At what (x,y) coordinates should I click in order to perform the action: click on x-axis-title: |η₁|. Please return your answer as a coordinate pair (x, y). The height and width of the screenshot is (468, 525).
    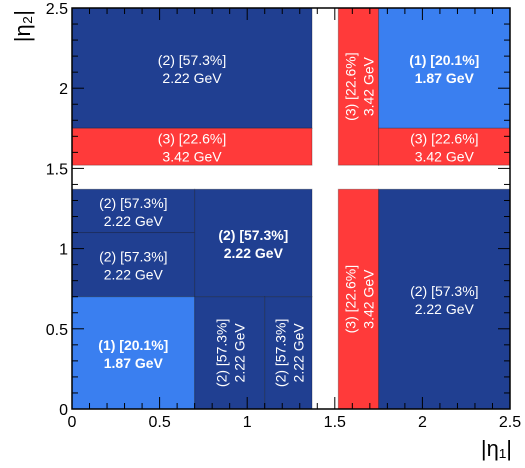
    Looking at the image, I should click on (496, 448).